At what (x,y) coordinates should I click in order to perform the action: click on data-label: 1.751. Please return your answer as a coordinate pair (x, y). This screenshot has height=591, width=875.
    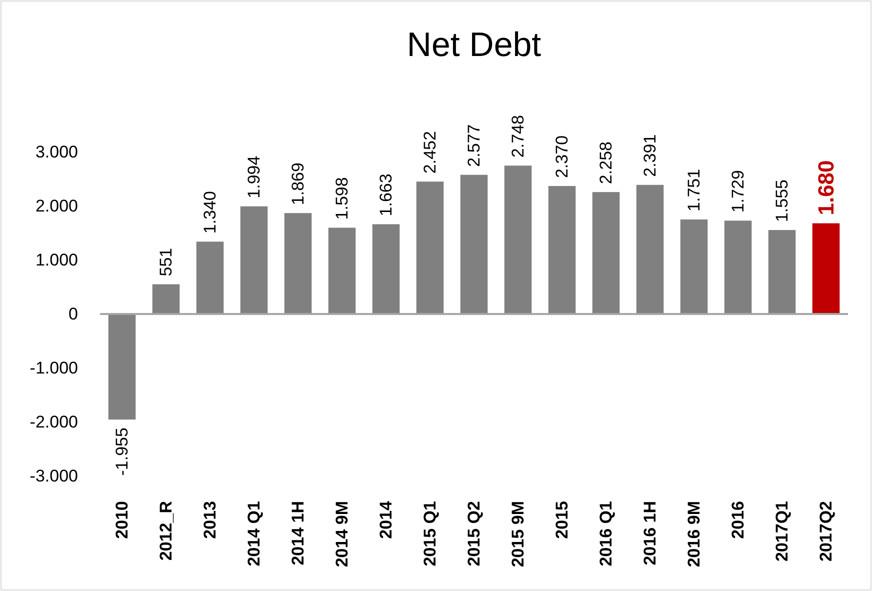
    Looking at the image, I should click on (694, 190).